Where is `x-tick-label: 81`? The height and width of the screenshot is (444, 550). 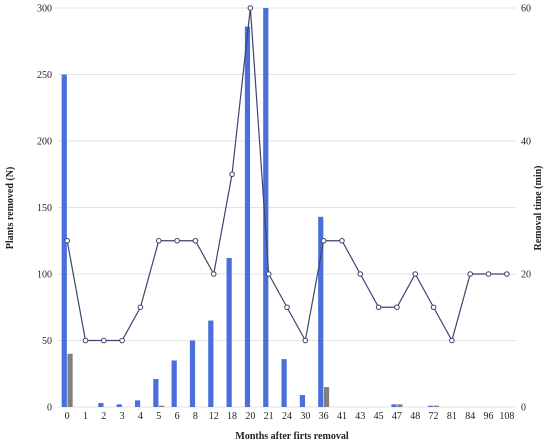
x-tick-label: 81 is located at coordinates (452, 416).